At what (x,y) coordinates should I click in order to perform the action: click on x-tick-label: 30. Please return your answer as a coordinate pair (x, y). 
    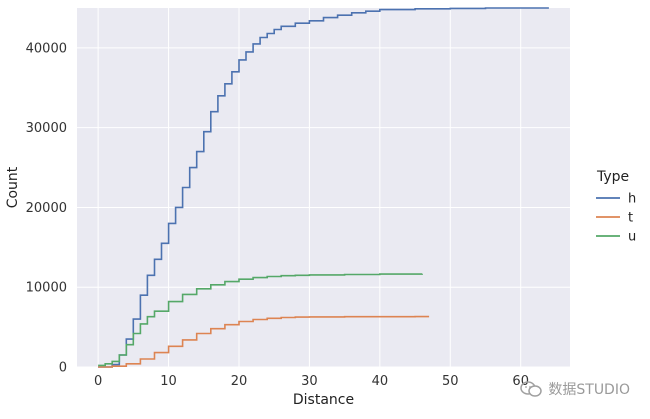
    Looking at the image, I should click on (309, 381).